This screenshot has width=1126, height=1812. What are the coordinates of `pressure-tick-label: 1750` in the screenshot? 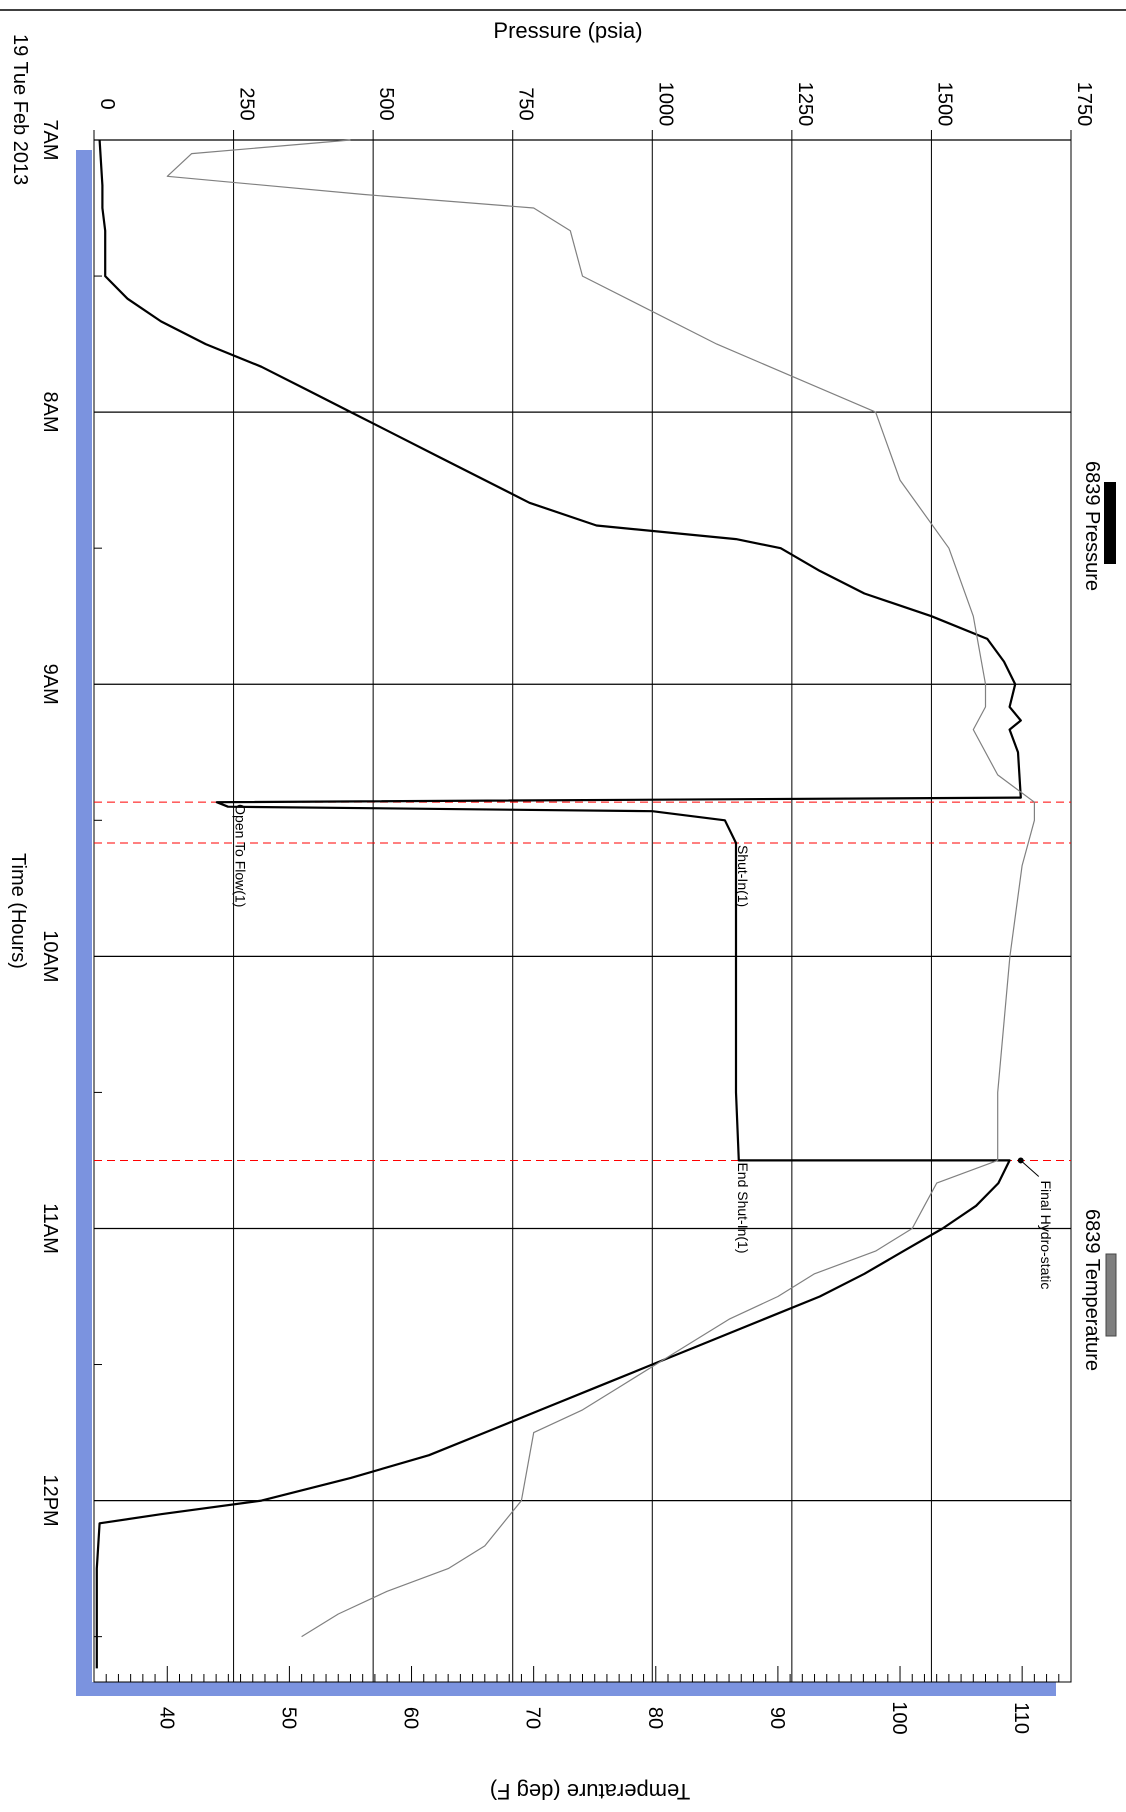 It's located at (1084, 104).